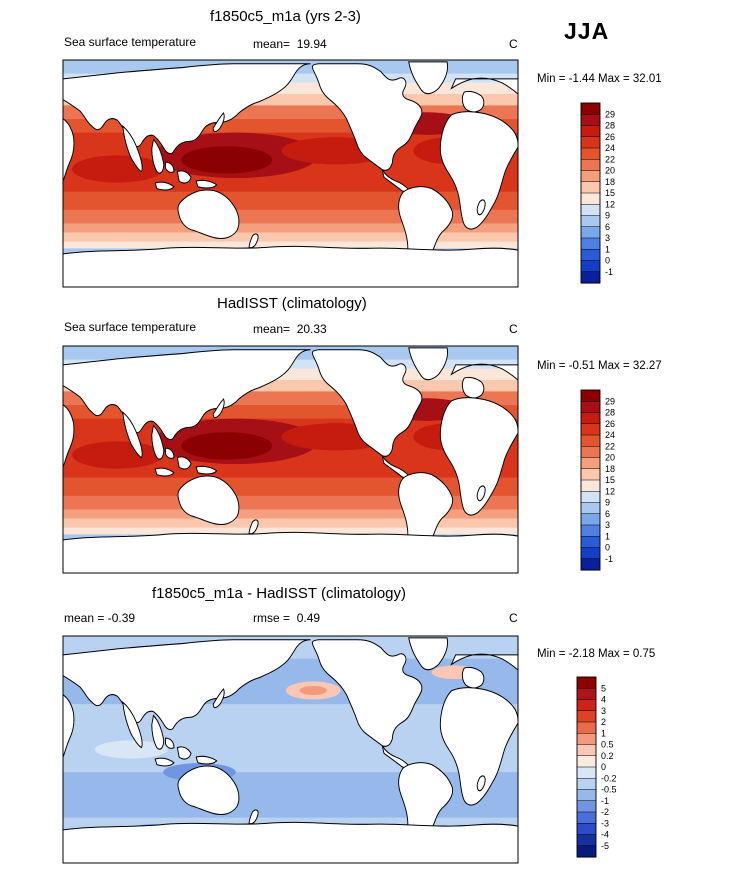 Image resolution: width=733 pixels, height=872 pixels. I want to click on panel-1-title: f1850c5_m1a (yrs 2-3), so click(285, 16).